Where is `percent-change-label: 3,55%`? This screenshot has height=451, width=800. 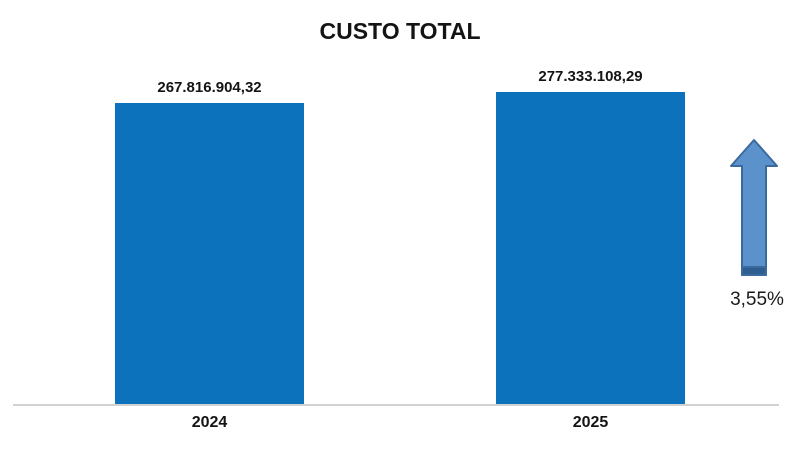
percent-change-label: 3,55% is located at coordinates (757, 299).